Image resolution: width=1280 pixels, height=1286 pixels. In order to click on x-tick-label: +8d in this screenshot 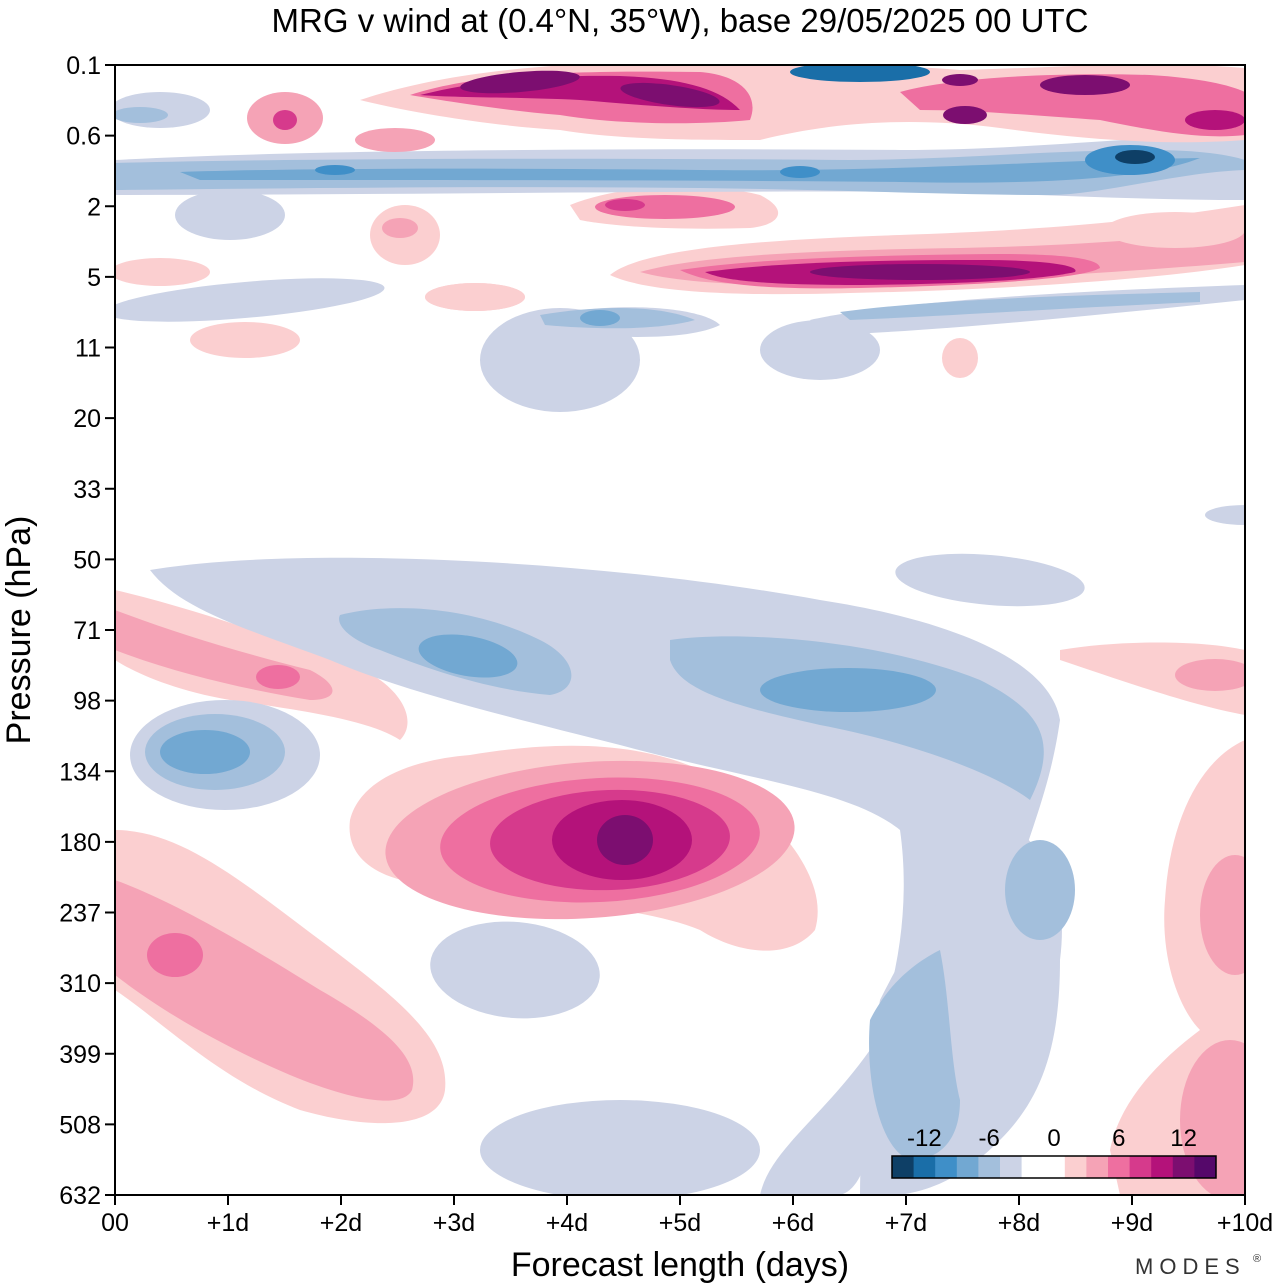, I will do `click(1019, 1223)`.